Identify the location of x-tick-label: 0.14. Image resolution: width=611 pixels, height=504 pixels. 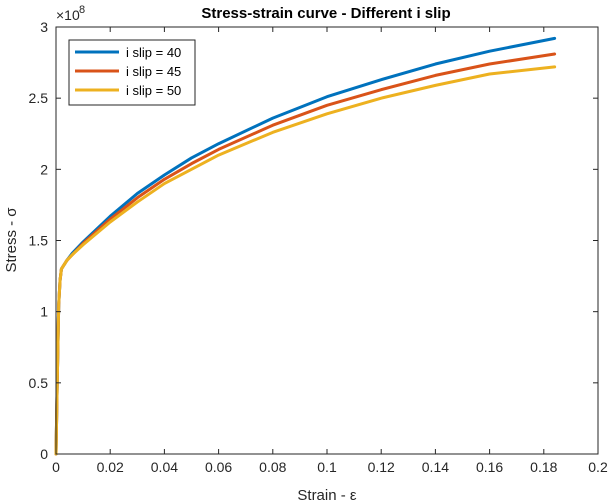
(435, 467).